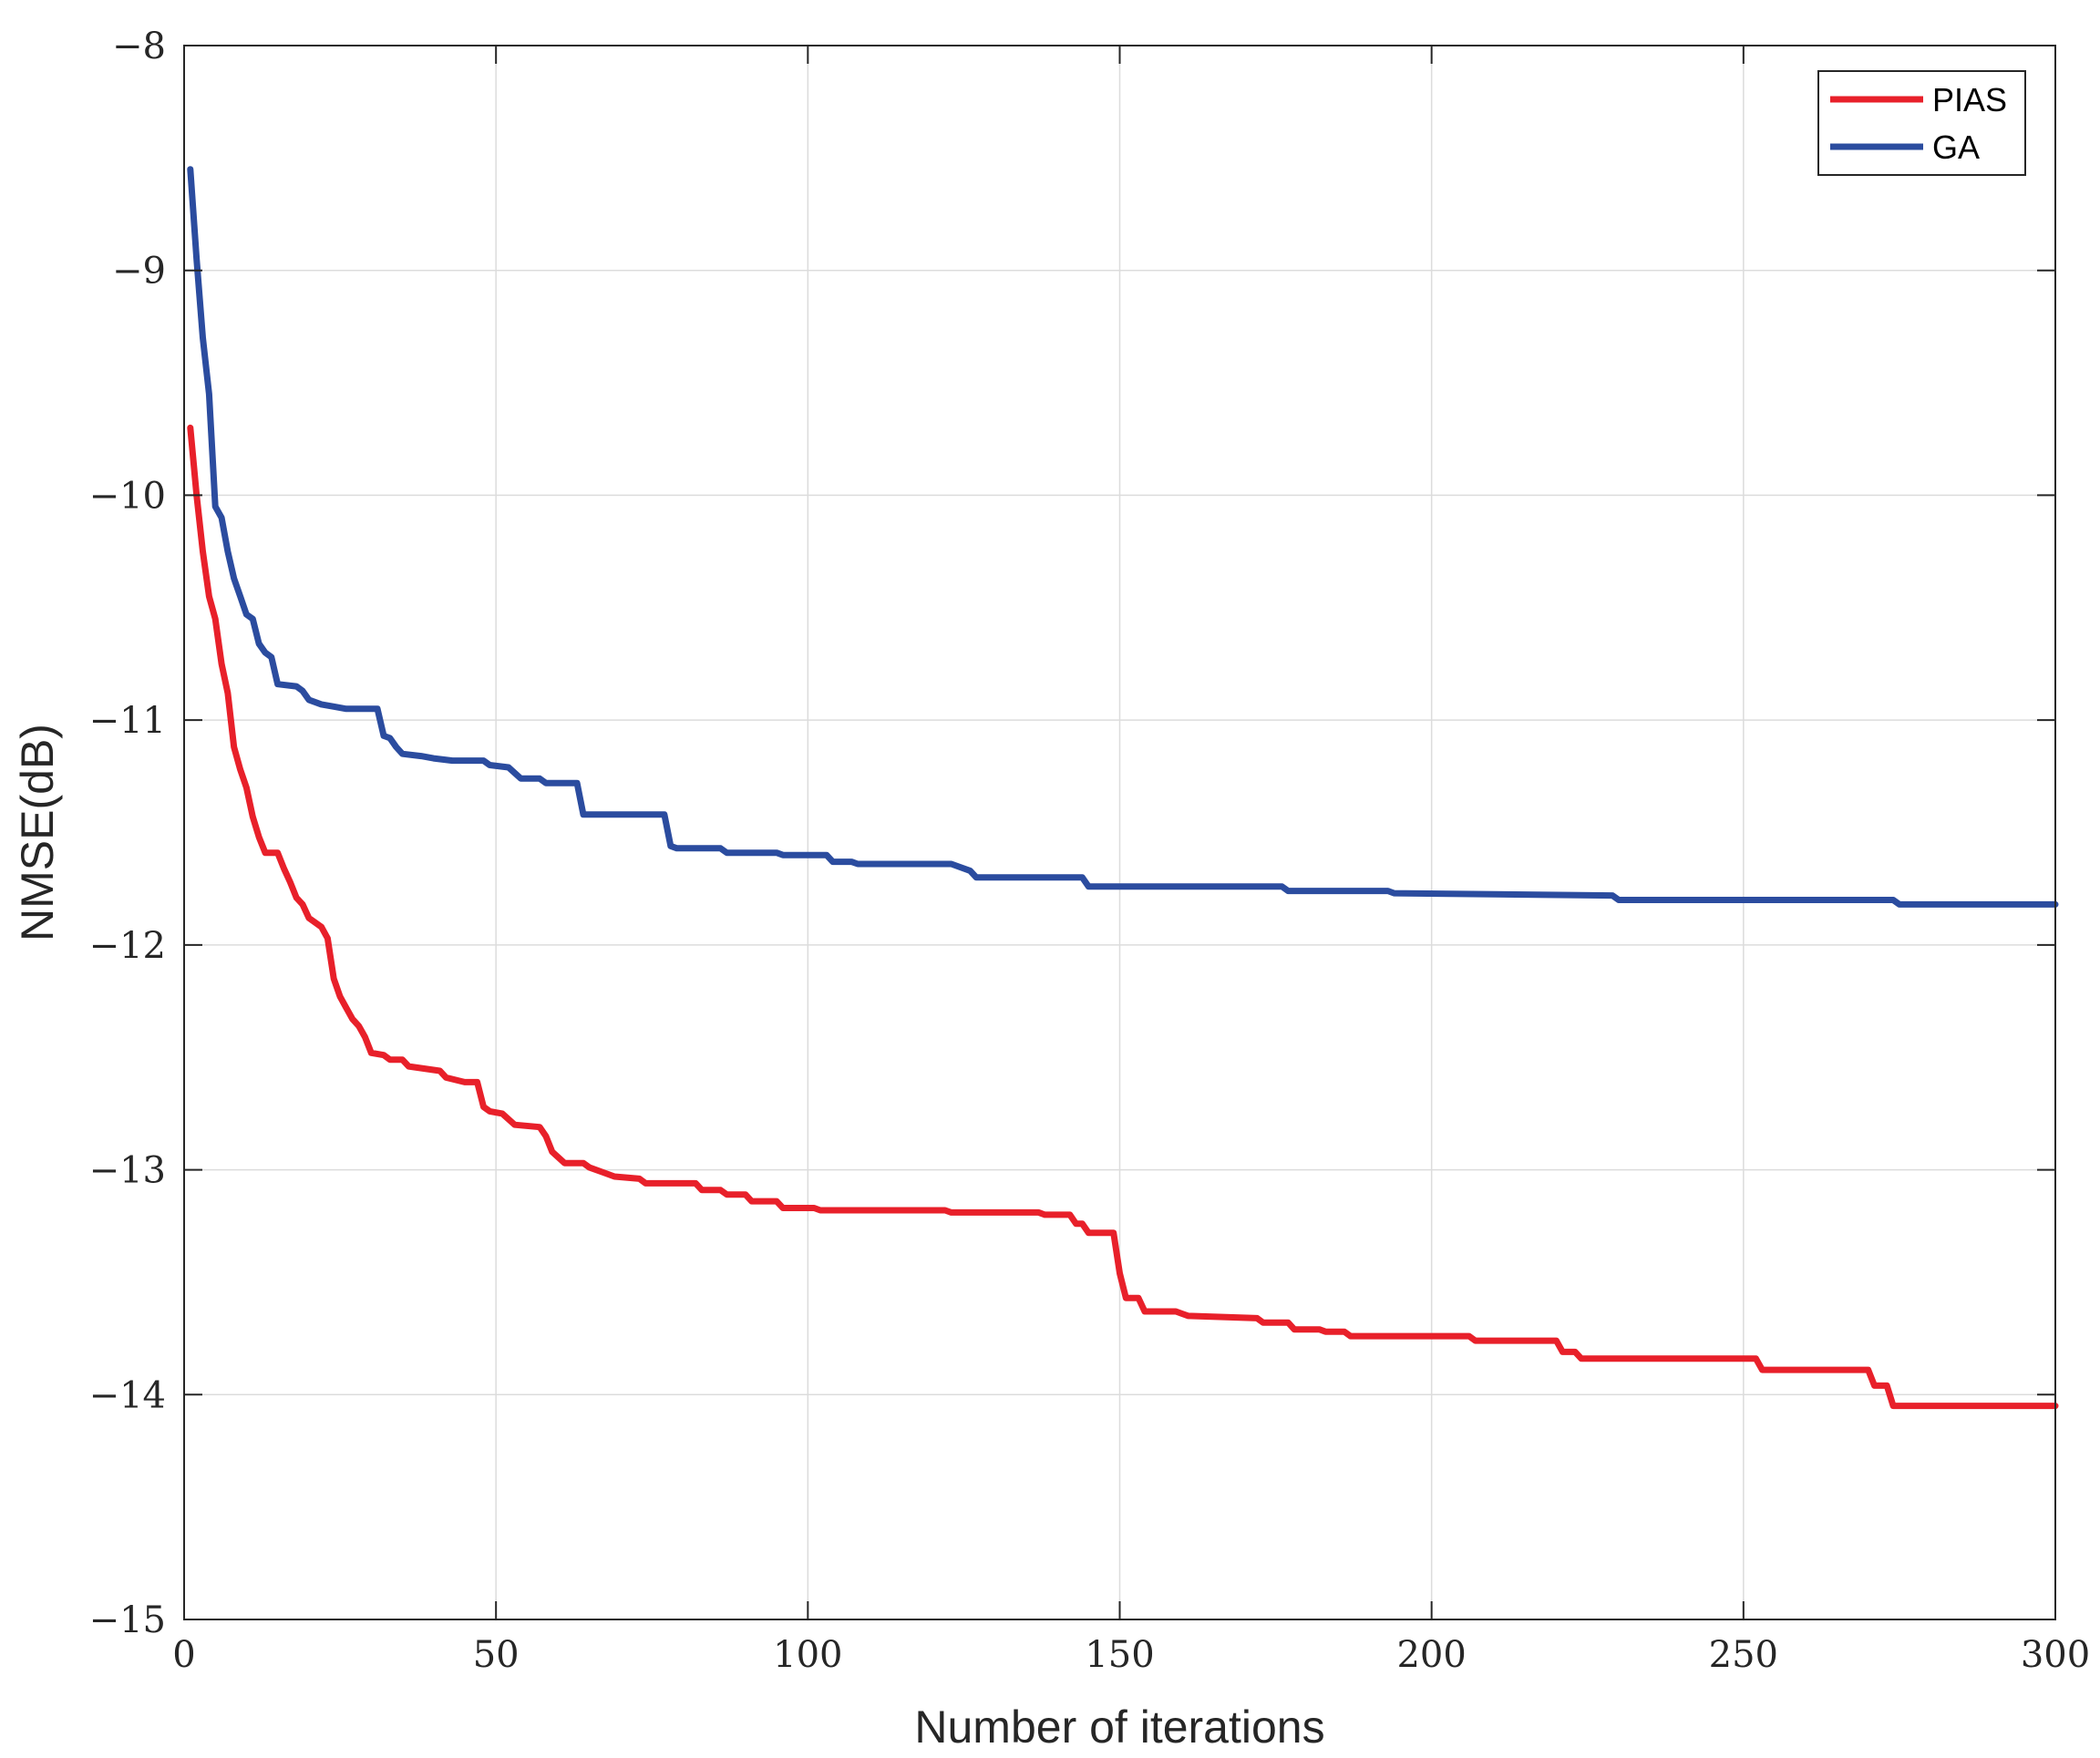 The height and width of the screenshot is (1758, 2100). I want to click on y-tick-label: −10, so click(128, 496).